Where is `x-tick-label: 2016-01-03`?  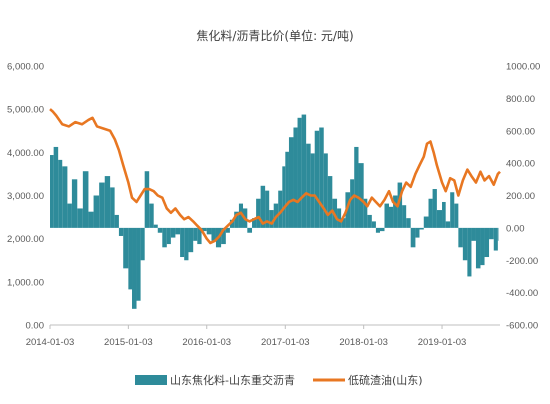
x-tick-label: 2016-01-03 is located at coordinates (206, 342).